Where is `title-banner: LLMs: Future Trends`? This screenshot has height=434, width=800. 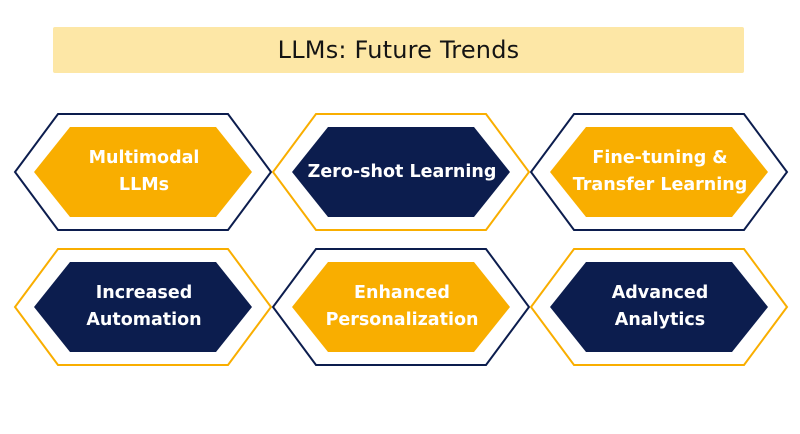
title-banner: LLMs: Future Trends is located at coordinates (398, 50).